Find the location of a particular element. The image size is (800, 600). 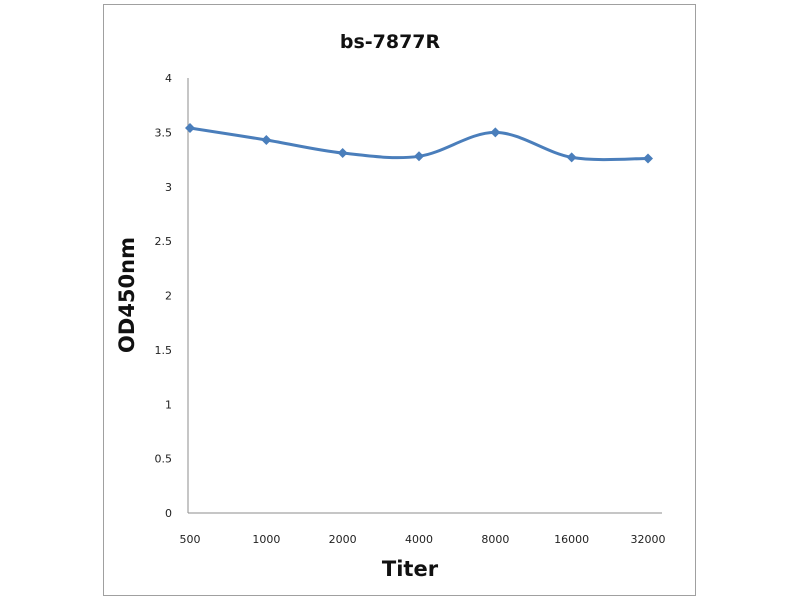

x-tick-label: 4000 is located at coordinates (419, 539).